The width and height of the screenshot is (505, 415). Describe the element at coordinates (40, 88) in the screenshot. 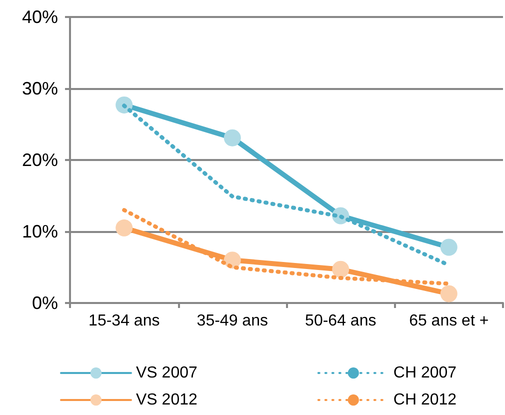

I see `y-tick-label: 30%` at that location.